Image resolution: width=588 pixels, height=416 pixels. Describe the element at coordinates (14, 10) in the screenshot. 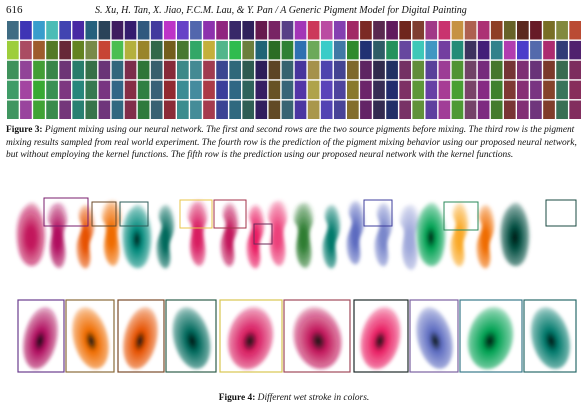

I see `page-number: 616` at that location.